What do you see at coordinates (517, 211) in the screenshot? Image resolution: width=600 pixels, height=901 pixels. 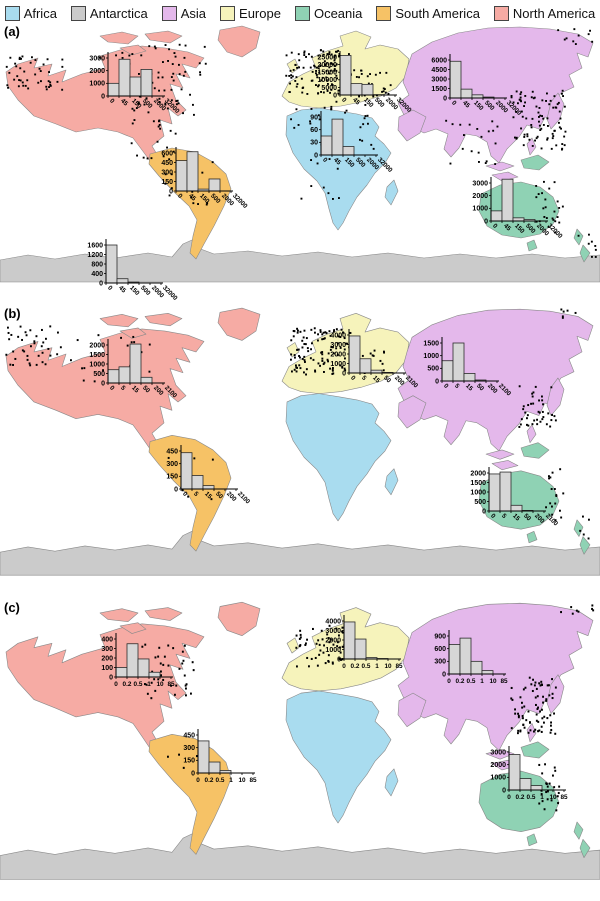 I see `histogram-inset-oceania: 0 1000 2000 3000 0 45 150 500 2000 32000` at bounding box center [517, 211].